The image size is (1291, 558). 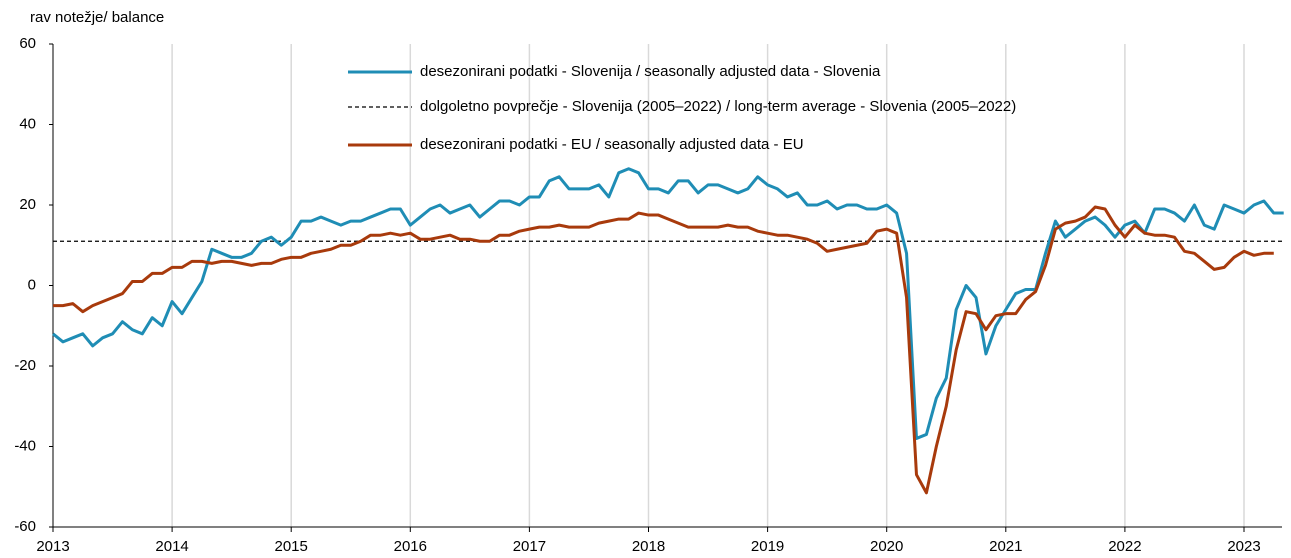 I want to click on y-tick-label: 0, so click(x=32, y=284).